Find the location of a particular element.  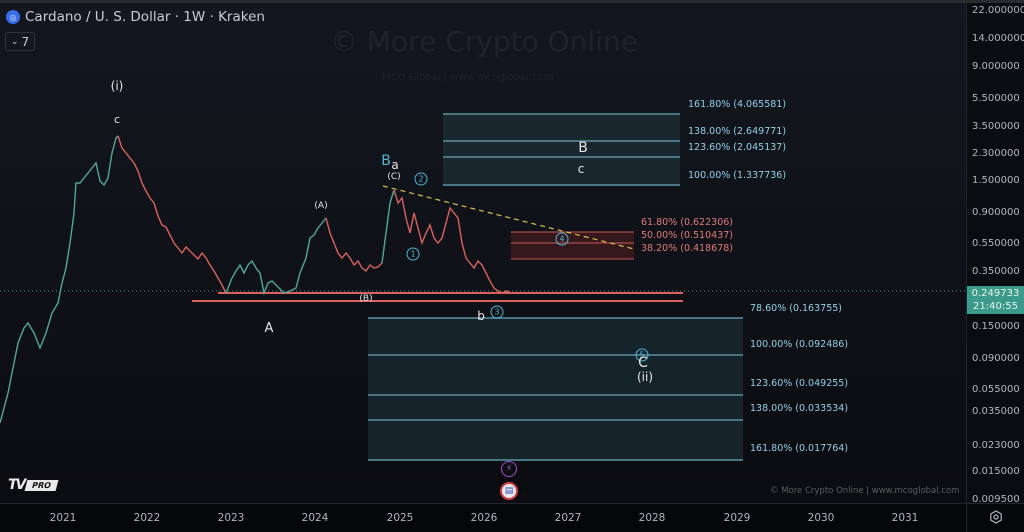

price-tick: 0.090000 is located at coordinates (996, 358).